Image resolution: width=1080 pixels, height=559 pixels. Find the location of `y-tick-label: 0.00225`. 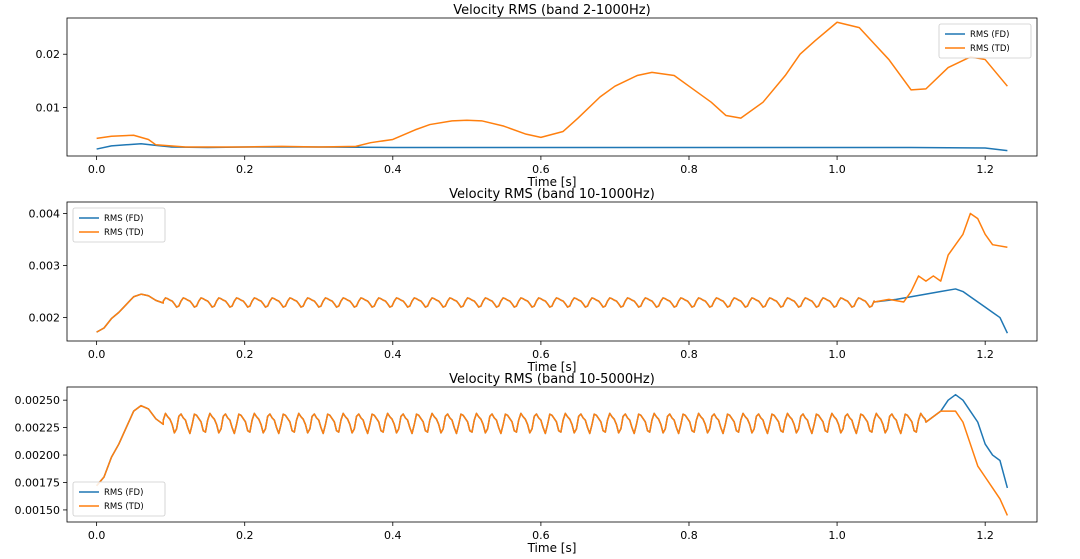

y-tick-label: 0.00225 is located at coordinates (38, 428).